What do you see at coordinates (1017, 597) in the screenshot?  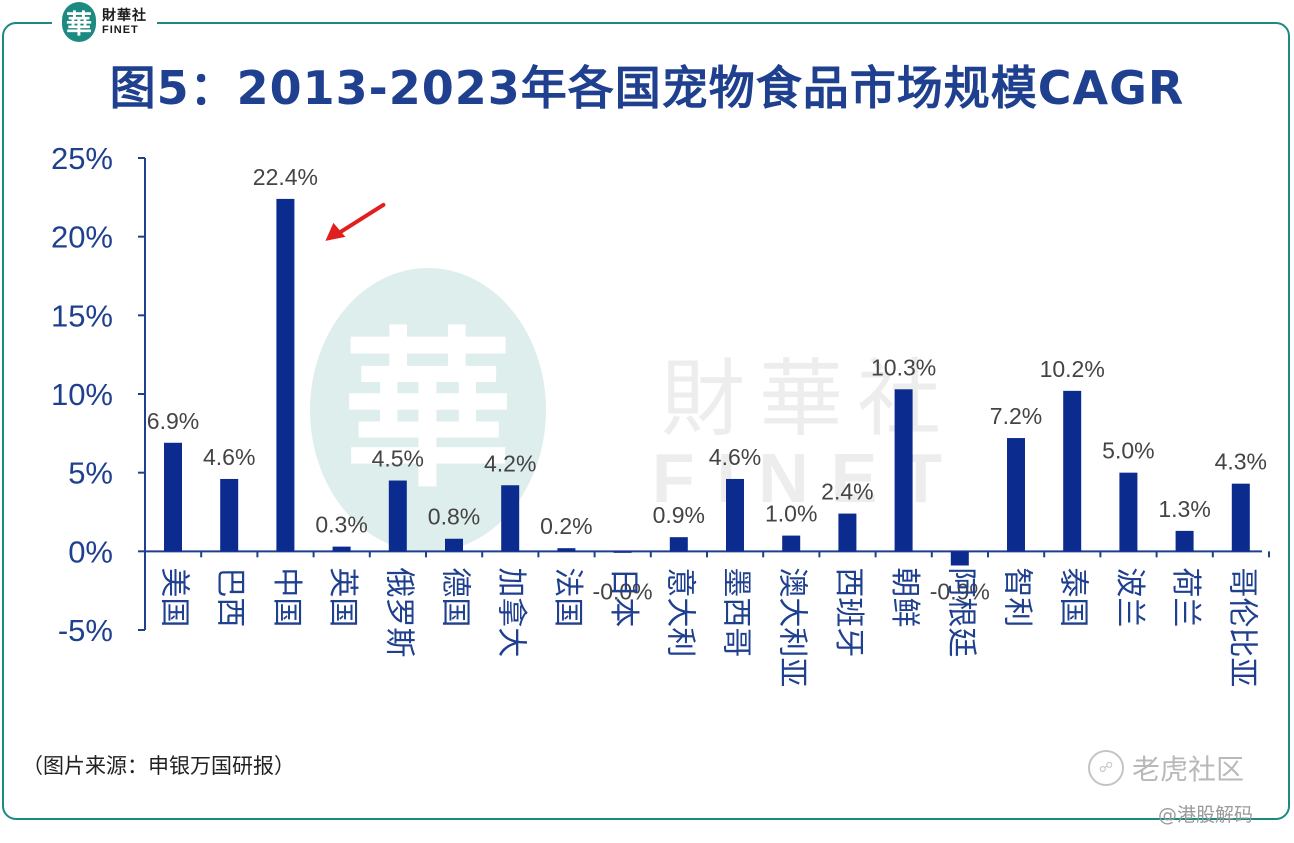 I see `category-label: 智利` at bounding box center [1017, 597].